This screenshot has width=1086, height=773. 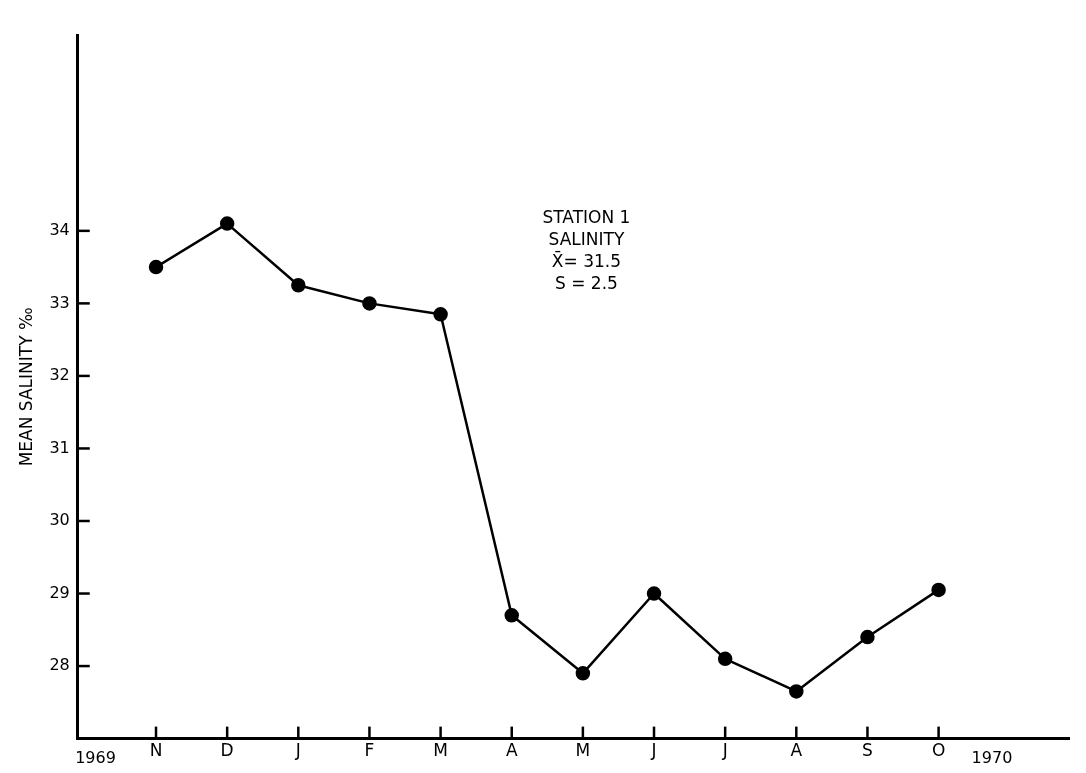 What do you see at coordinates (156, 750) in the screenshot?
I see `x-tick-label: N` at bounding box center [156, 750].